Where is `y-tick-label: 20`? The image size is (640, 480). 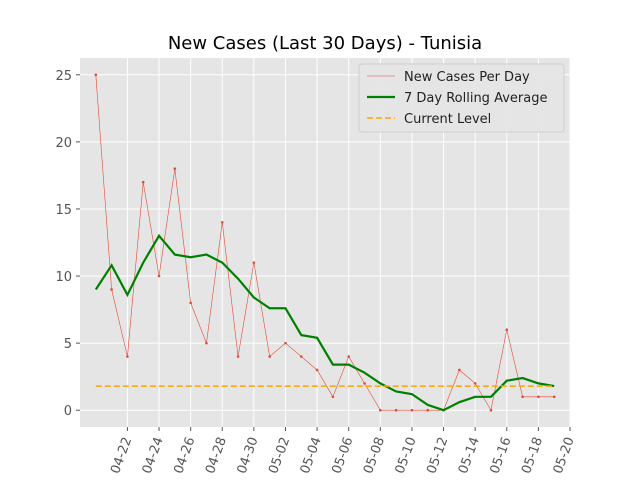
y-tick-label: 20 is located at coordinates (63, 143).